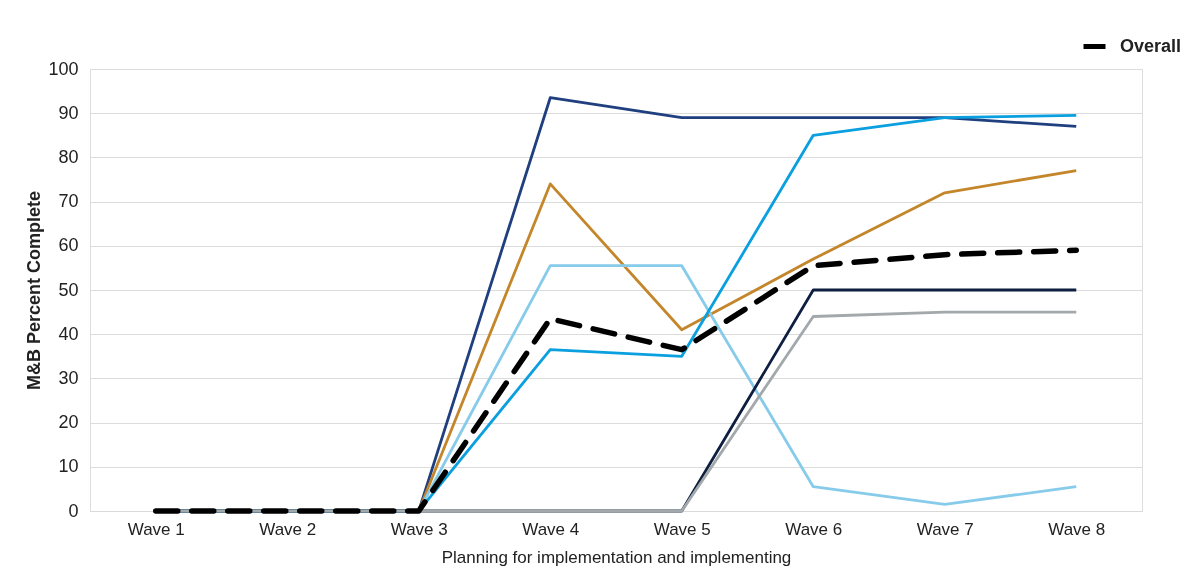 The height and width of the screenshot is (580, 1202). Describe the element at coordinates (551, 529) in the screenshot. I see `x-tick-label: Wave 4` at that location.